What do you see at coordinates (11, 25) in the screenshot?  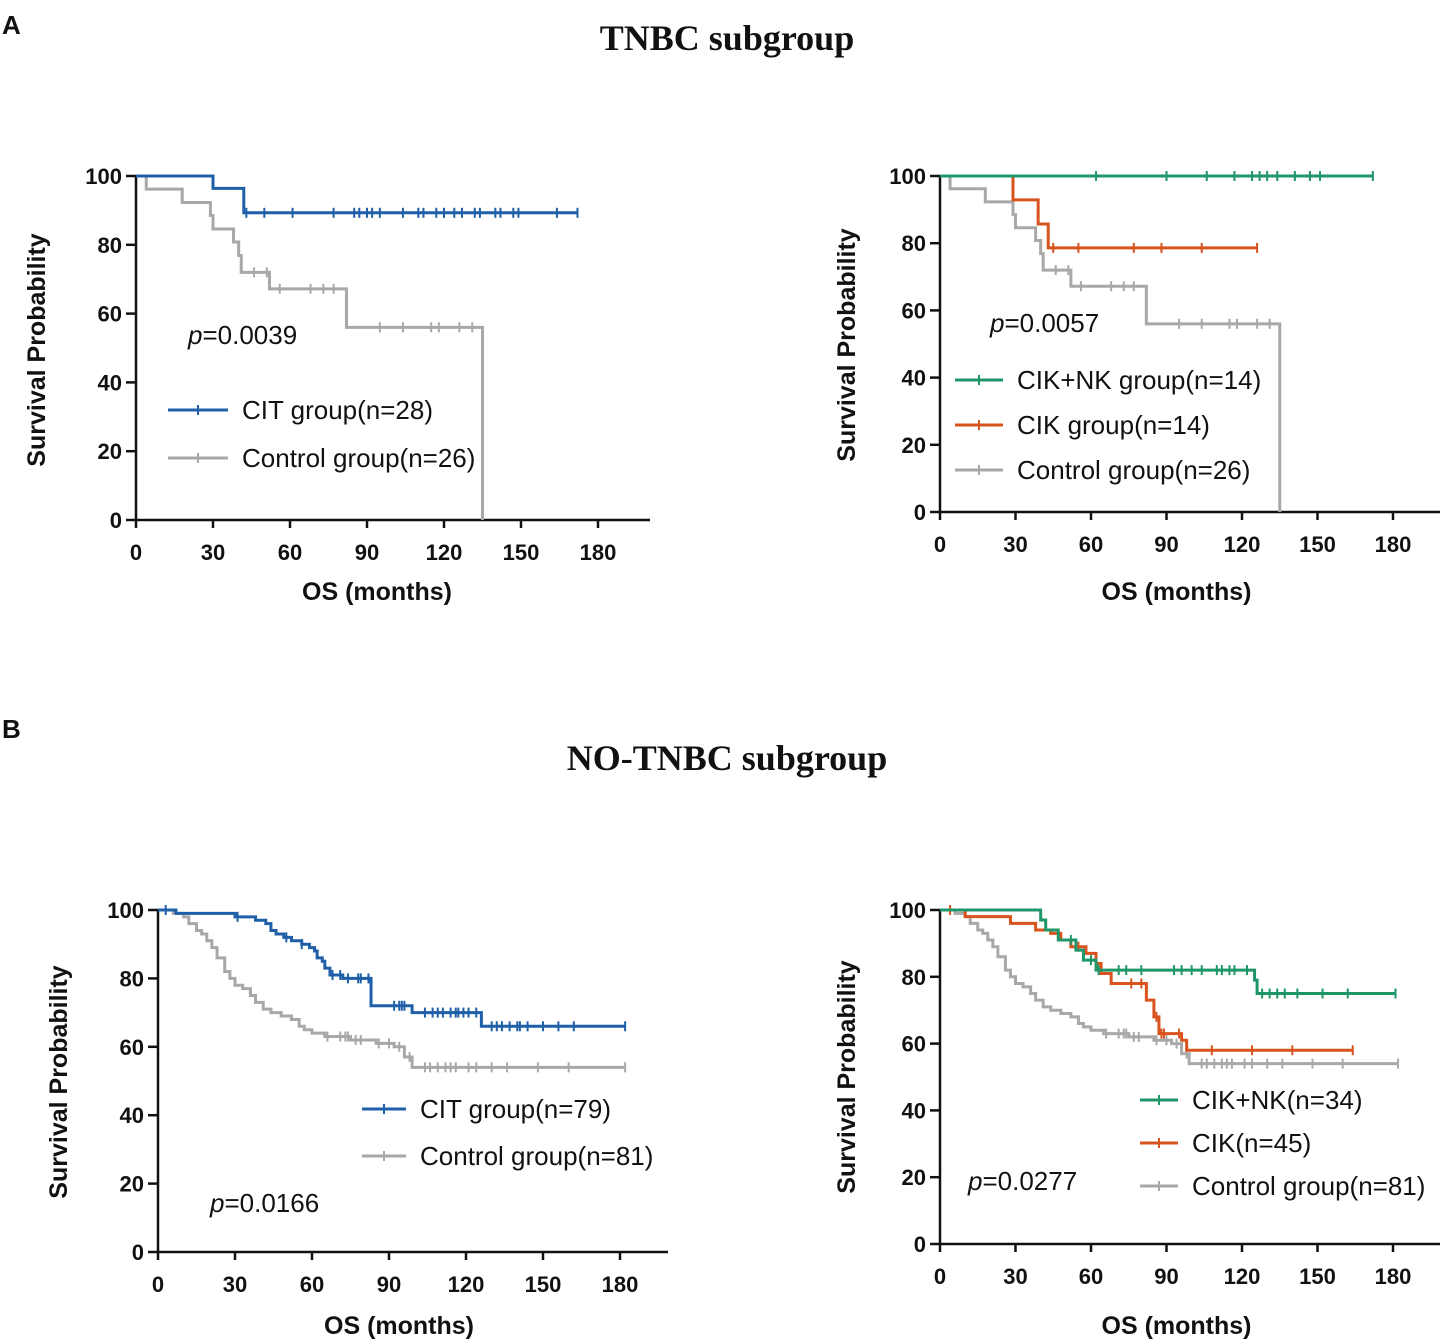 I see `panel-letter-a: A` at bounding box center [11, 25].